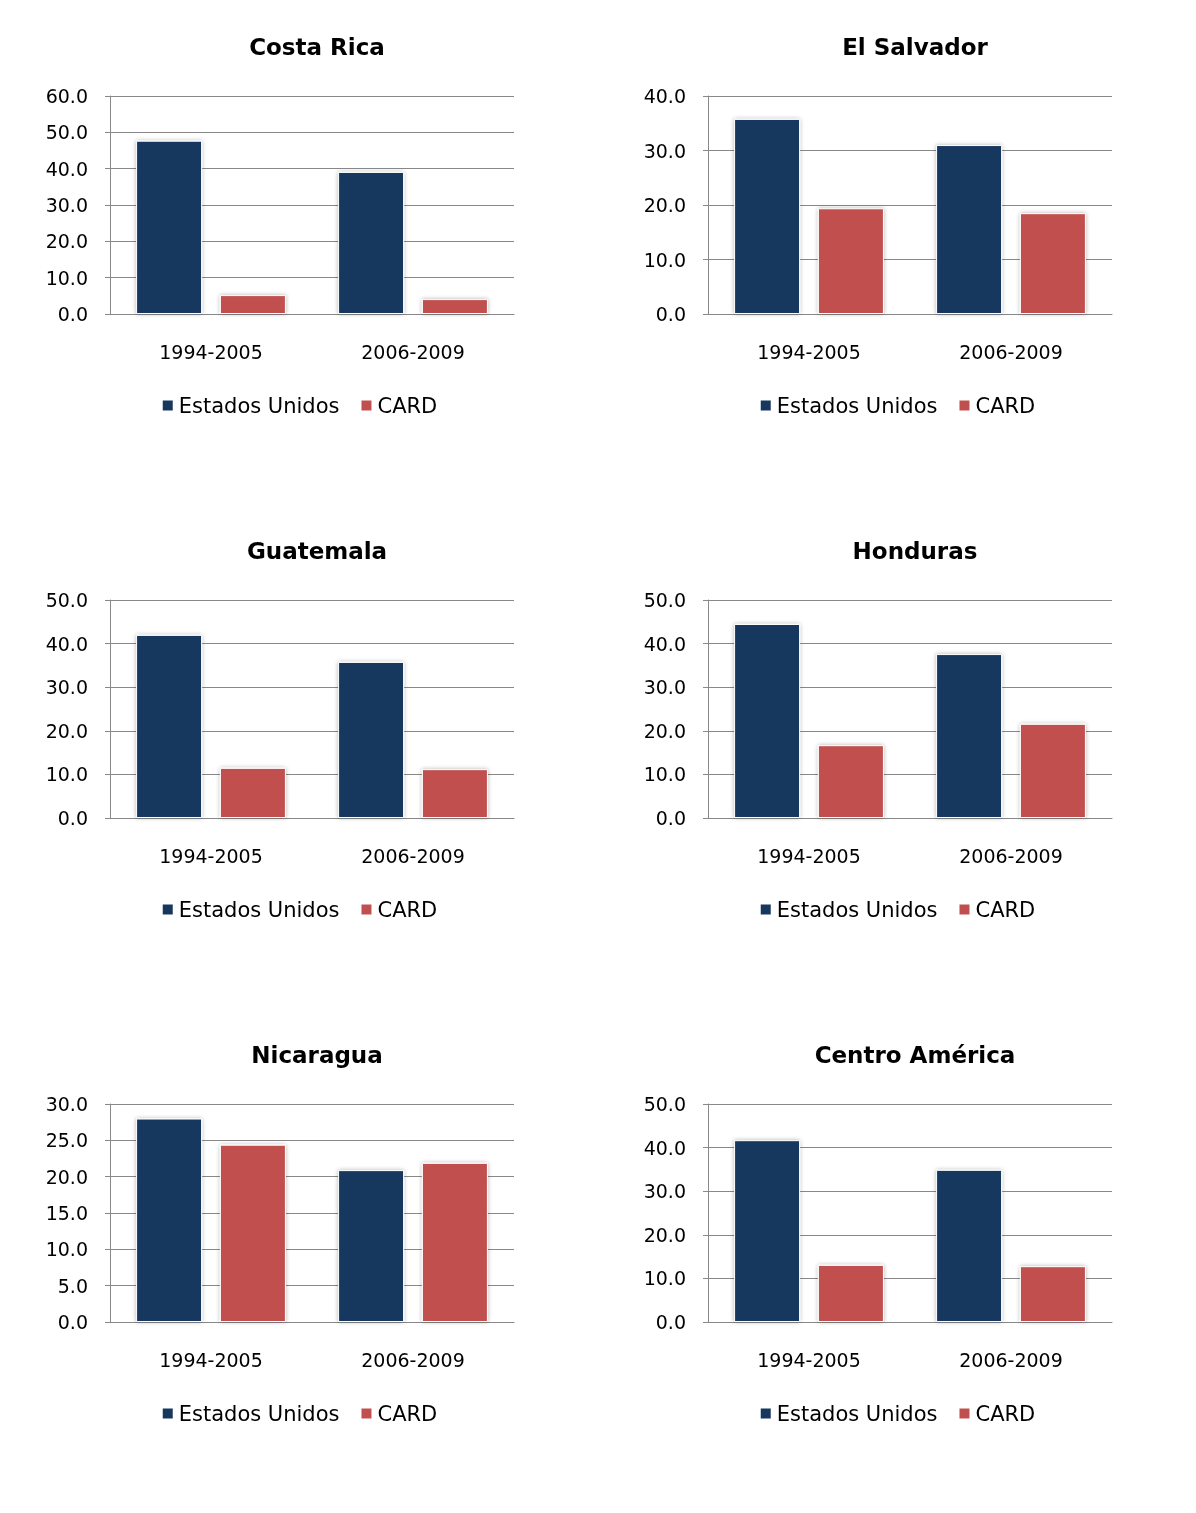 Image resolution: width=1196 pixels, height=1513 pixels. What do you see at coordinates (915, 1054) in the screenshot?
I see `chart-title: Centro América` at bounding box center [915, 1054].